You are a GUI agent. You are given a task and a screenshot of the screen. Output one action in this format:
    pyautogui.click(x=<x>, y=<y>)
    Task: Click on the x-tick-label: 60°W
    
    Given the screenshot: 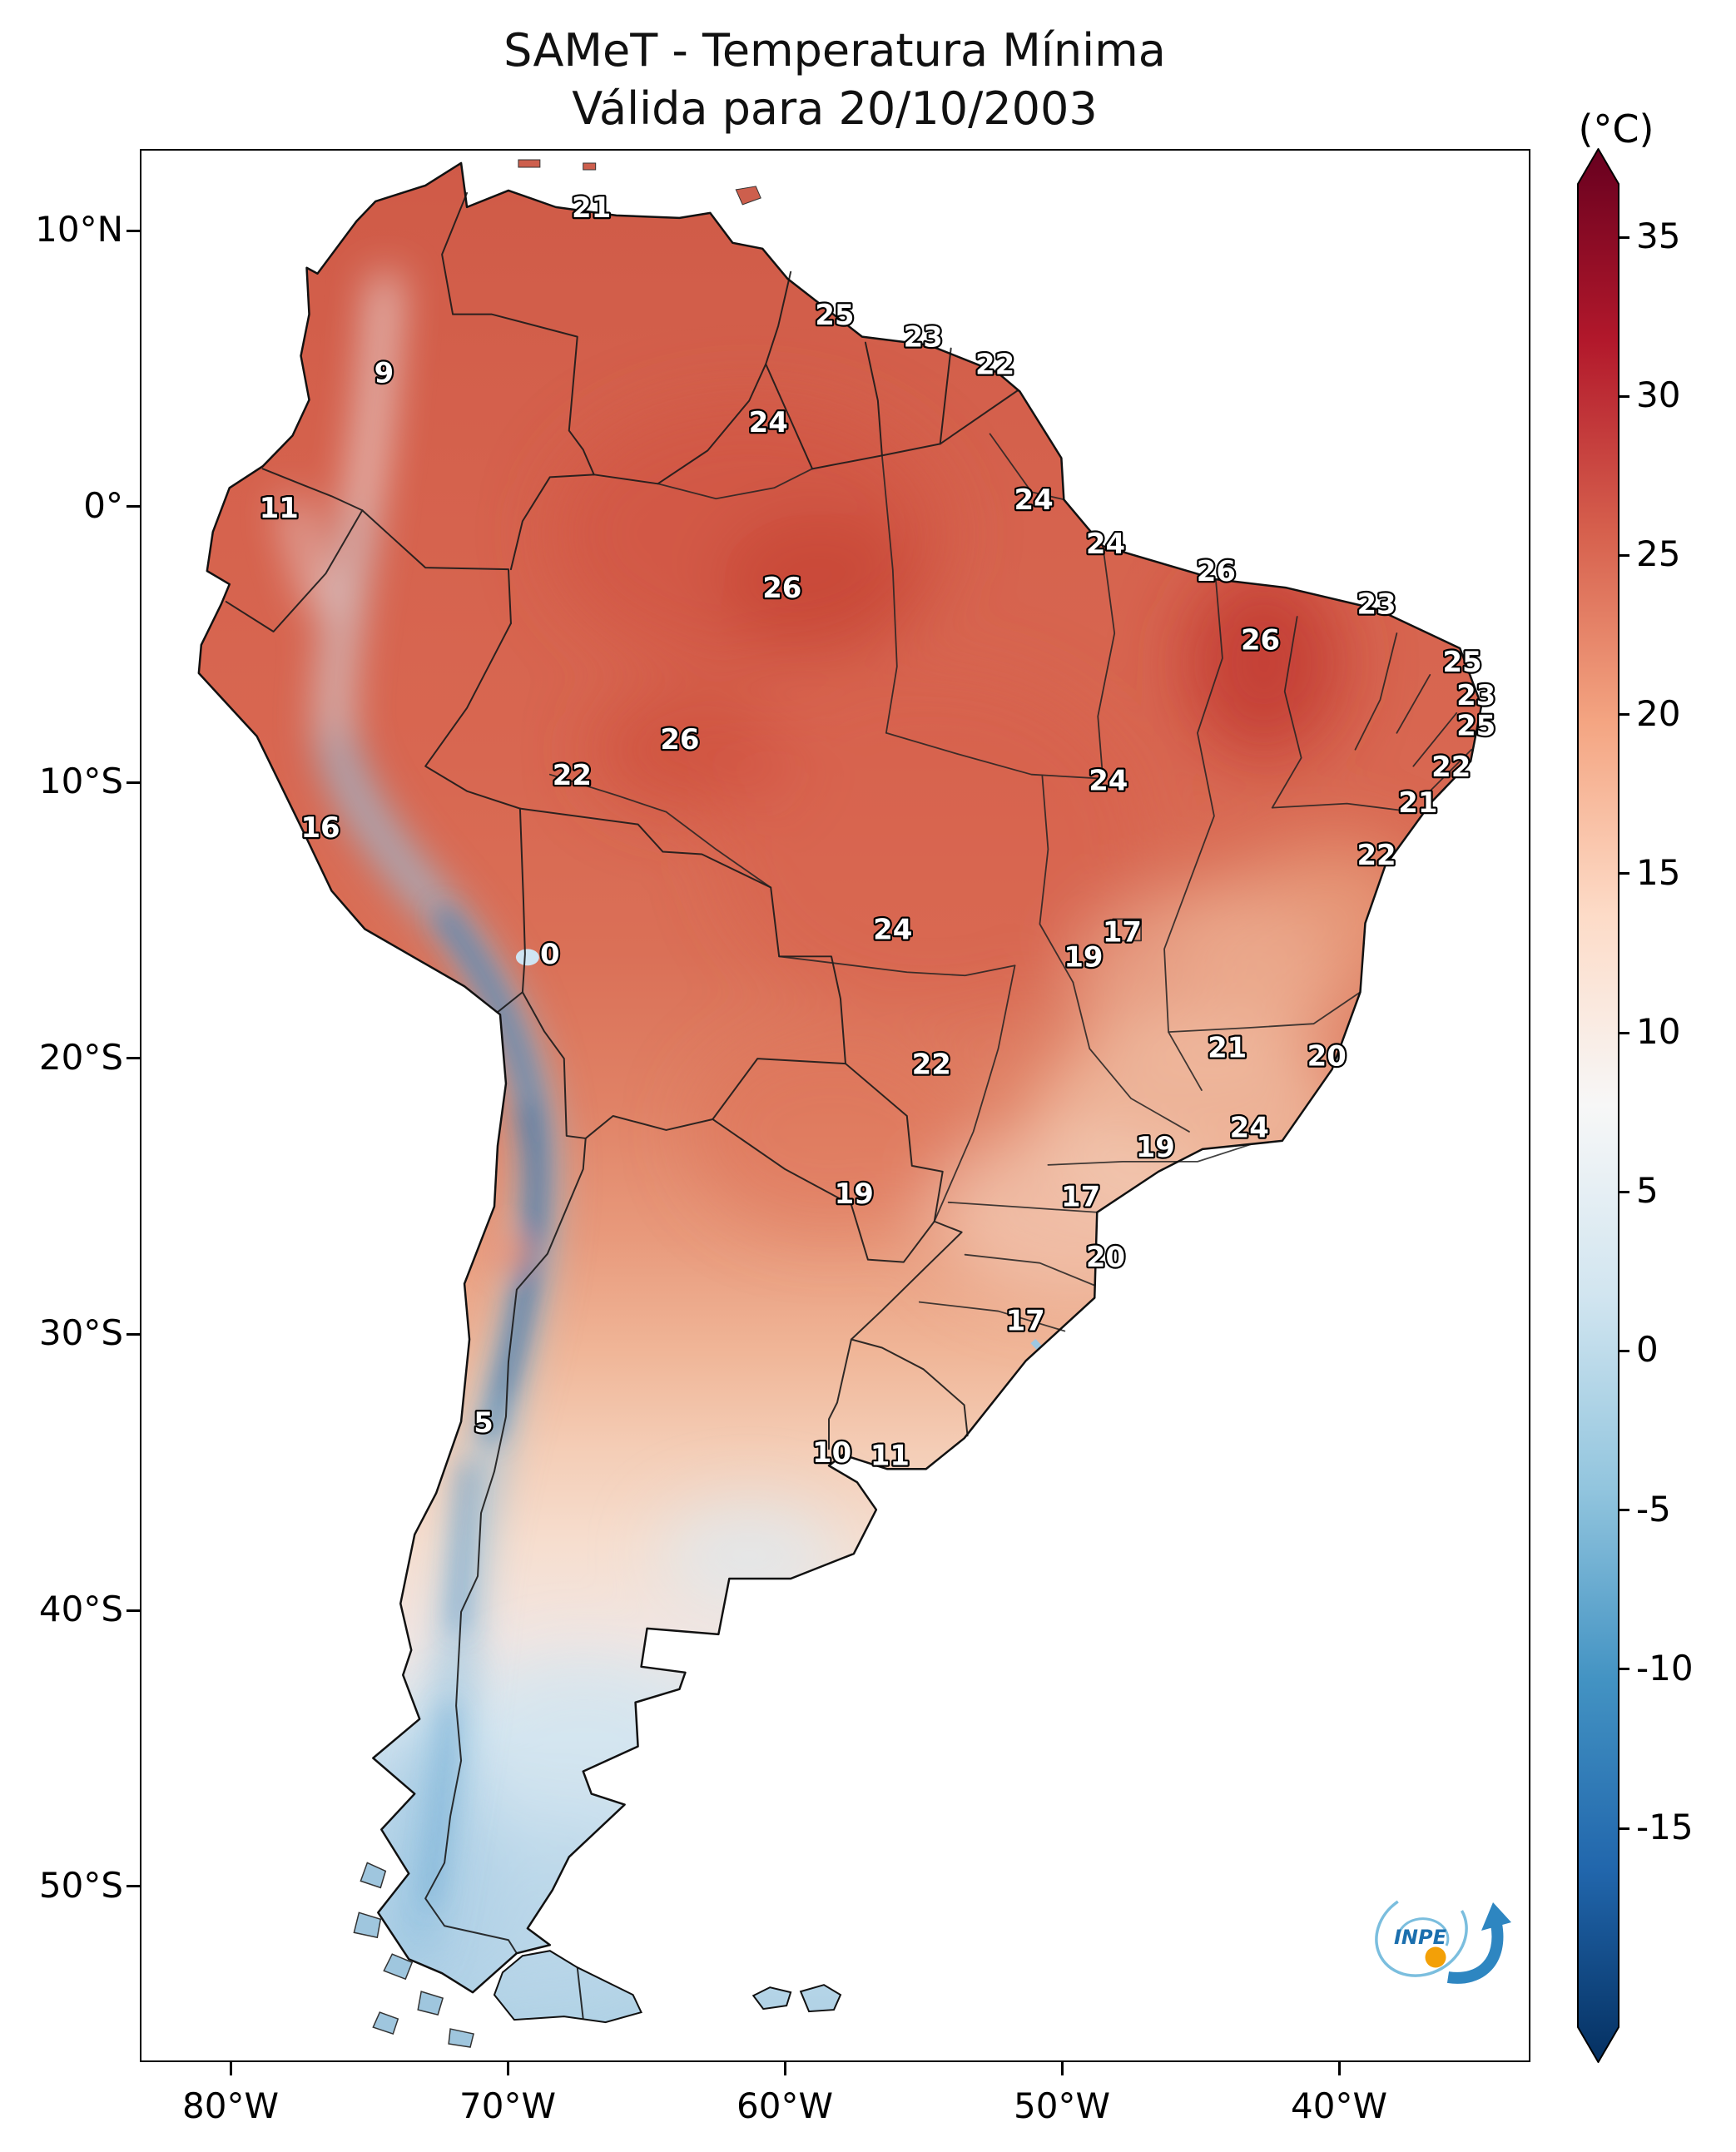 What is the action you would take?
    pyautogui.click(x=785, y=2105)
    